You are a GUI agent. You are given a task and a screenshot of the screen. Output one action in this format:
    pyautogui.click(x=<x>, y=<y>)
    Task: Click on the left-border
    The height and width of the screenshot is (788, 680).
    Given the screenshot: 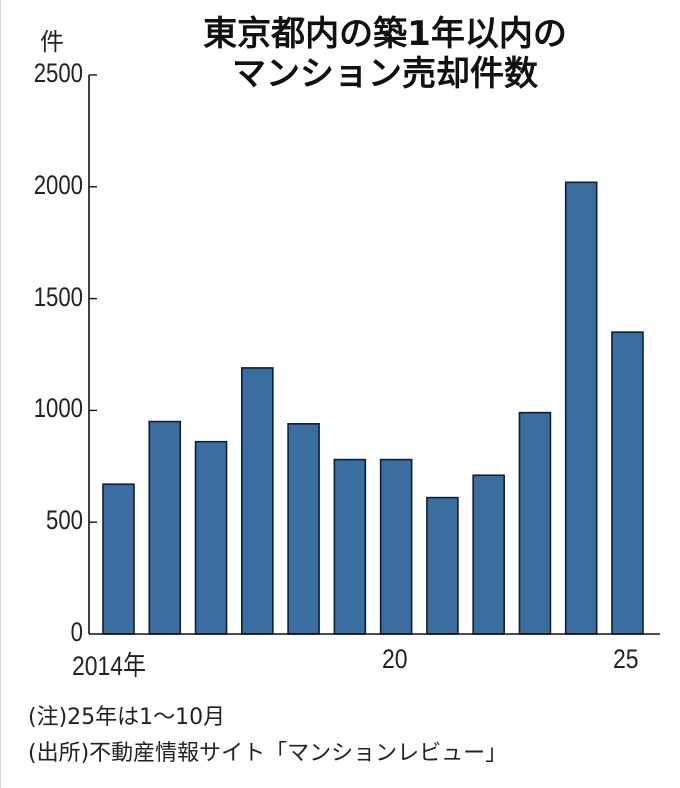 What is the action you would take?
    pyautogui.click(x=0, y=394)
    